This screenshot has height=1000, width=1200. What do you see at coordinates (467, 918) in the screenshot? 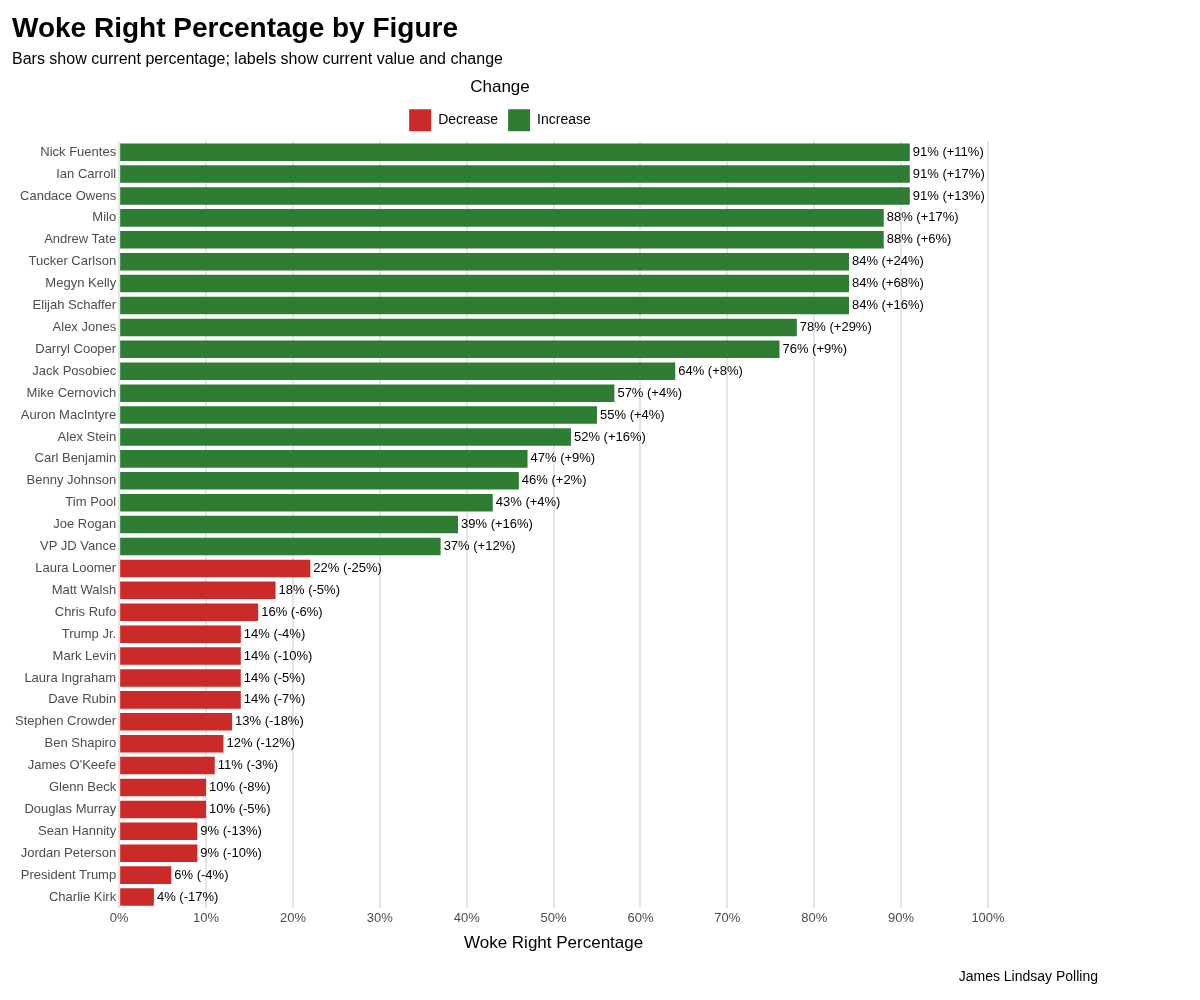
I see `x-tick-label: 40%` at bounding box center [467, 918].